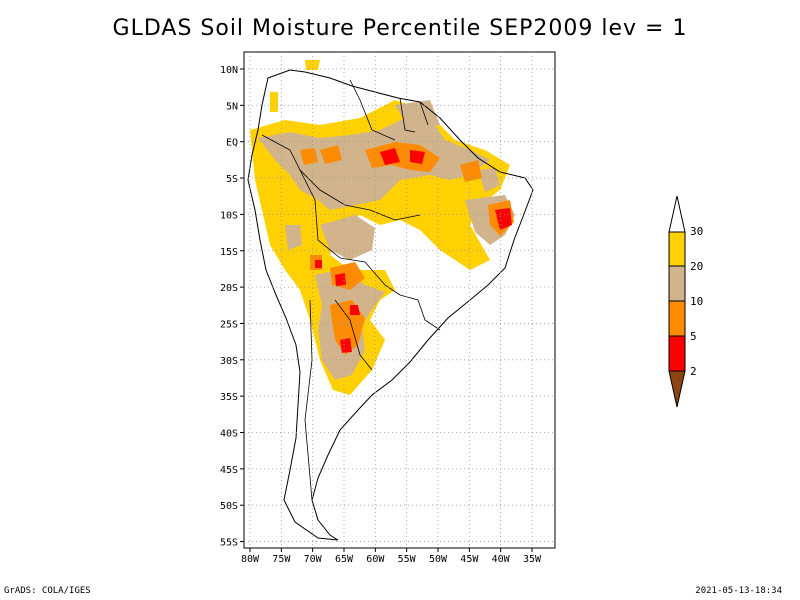  I want to click on colorbar-label-2: 2, so click(693, 371).